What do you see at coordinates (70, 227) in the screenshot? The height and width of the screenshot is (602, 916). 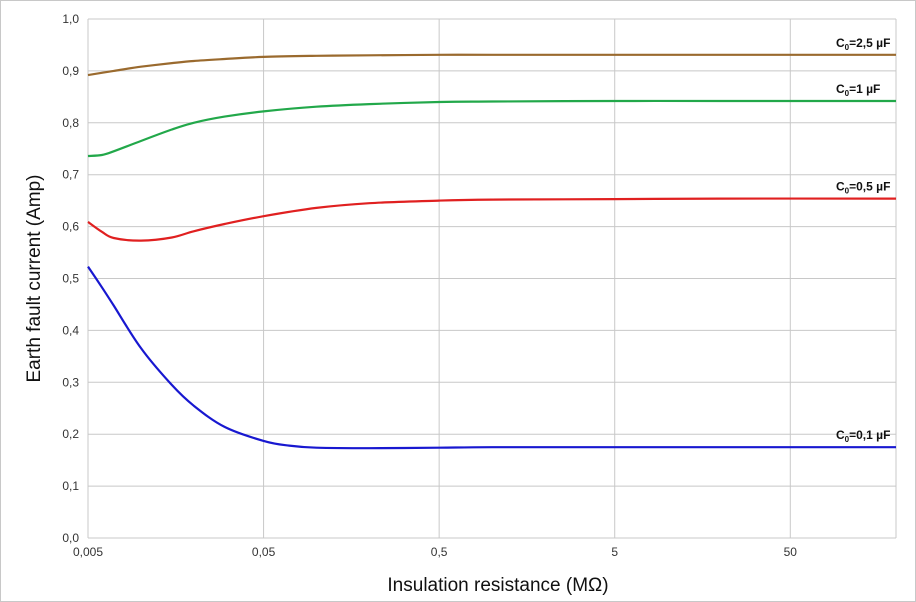 I see `y-tick-label: 0,6` at bounding box center [70, 227].